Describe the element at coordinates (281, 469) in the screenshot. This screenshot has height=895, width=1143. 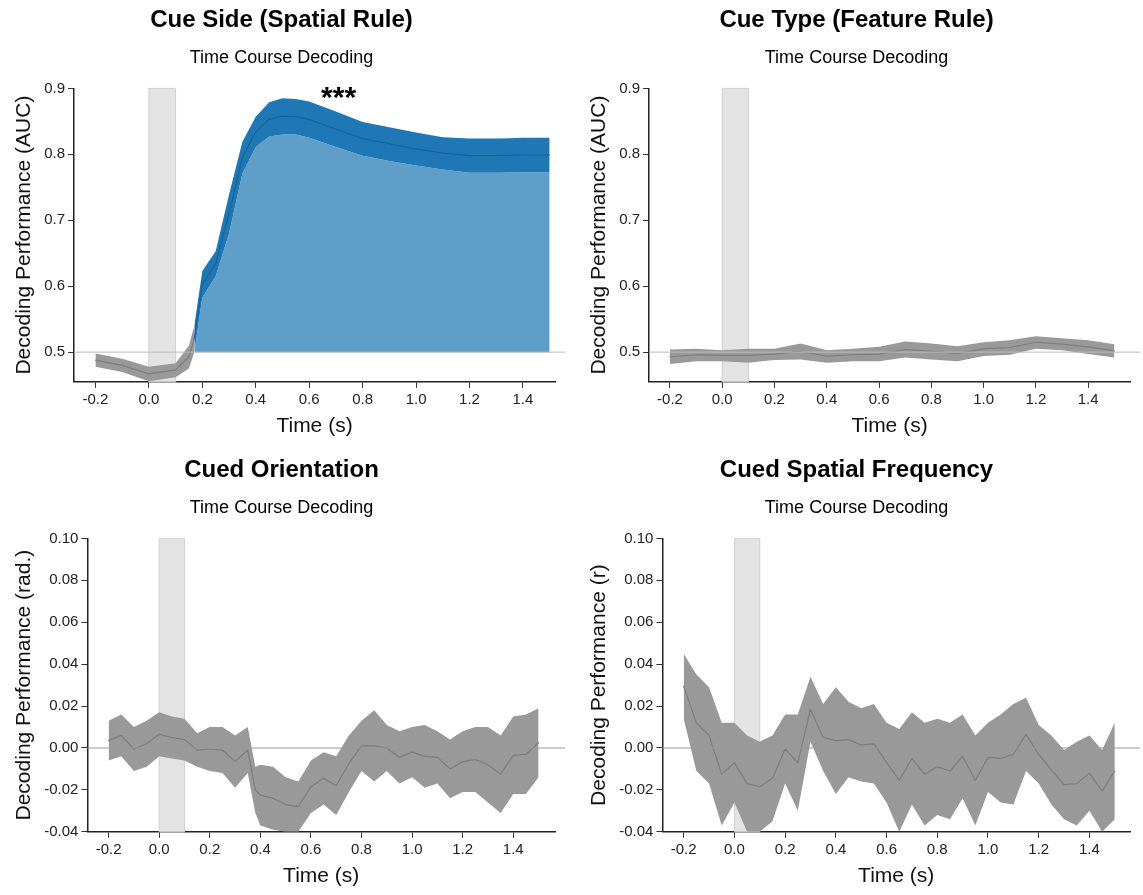
I see `chart-title: Cued Orientation` at that location.